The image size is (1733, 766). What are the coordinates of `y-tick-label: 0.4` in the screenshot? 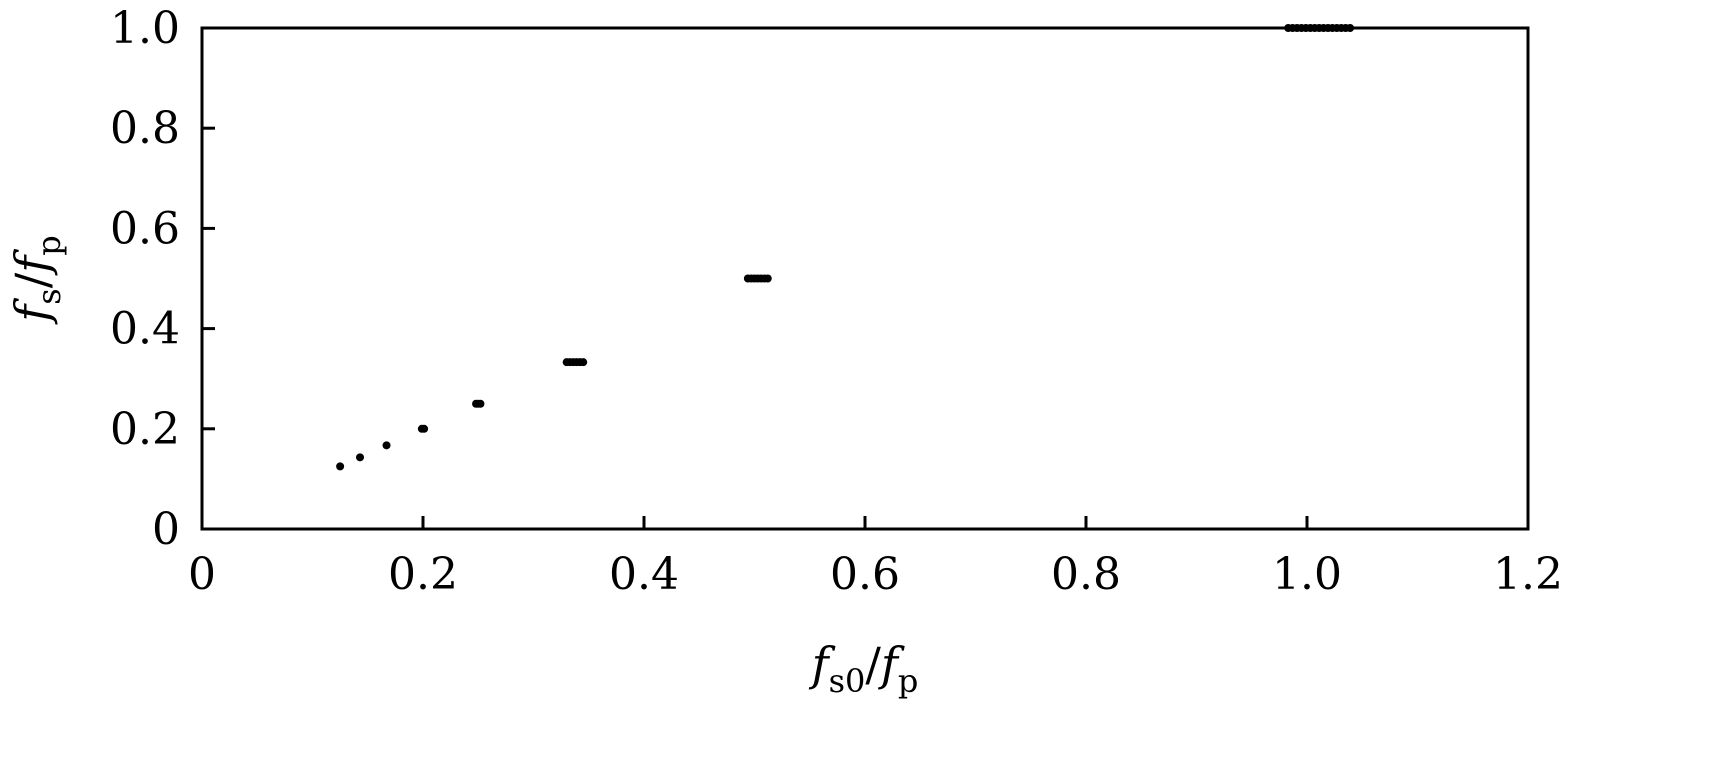 It's located at (145, 329).